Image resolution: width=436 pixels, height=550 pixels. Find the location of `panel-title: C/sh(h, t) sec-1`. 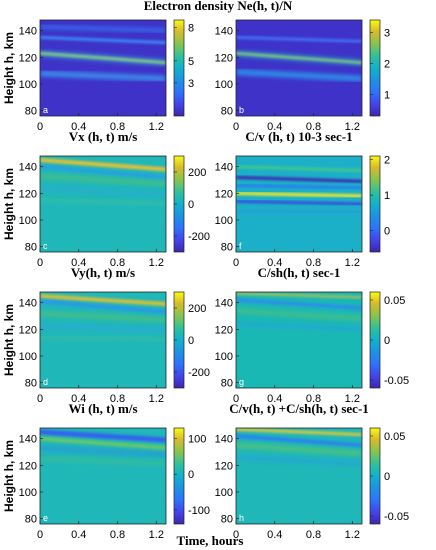

panel-title: C/sh(h, t) sec-1 is located at coordinates (299, 272).